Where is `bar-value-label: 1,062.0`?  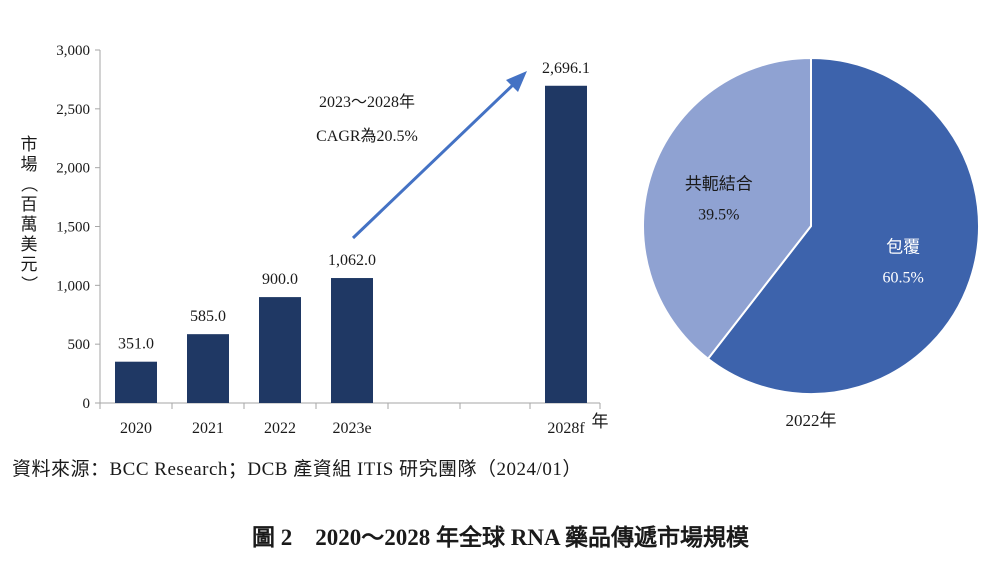 bar-value-label: 1,062.0 is located at coordinates (352, 260).